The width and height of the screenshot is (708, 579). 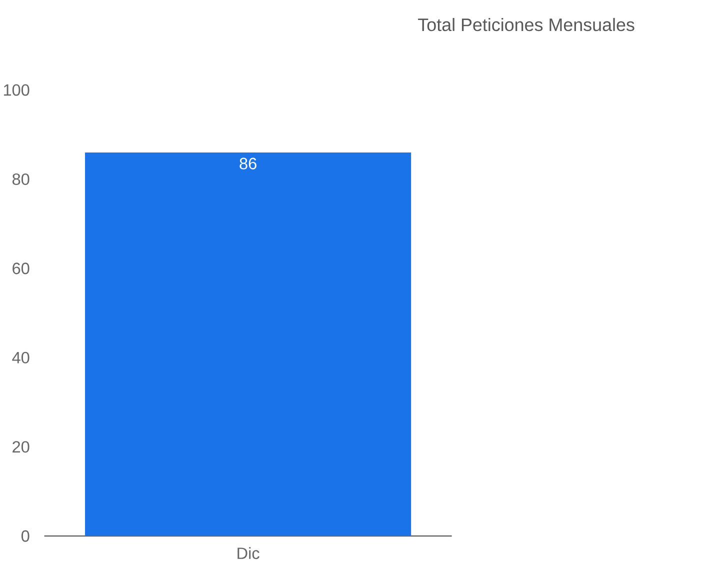 I want to click on y-tick-label: 40, so click(x=21, y=358).